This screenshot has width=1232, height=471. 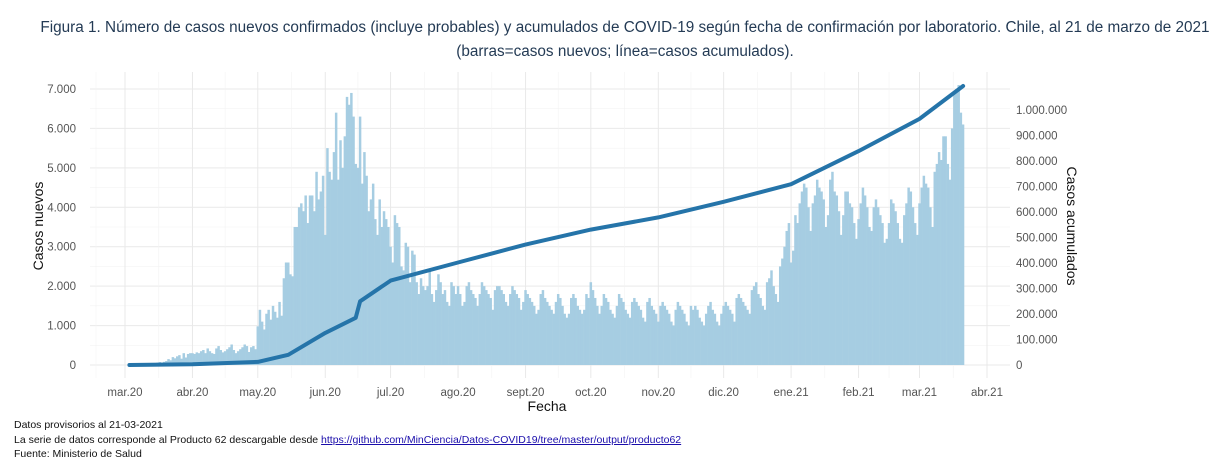 What do you see at coordinates (61, 327) in the screenshot?
I see `left-tick-label: 1.000` at bounding box center [61, 327].